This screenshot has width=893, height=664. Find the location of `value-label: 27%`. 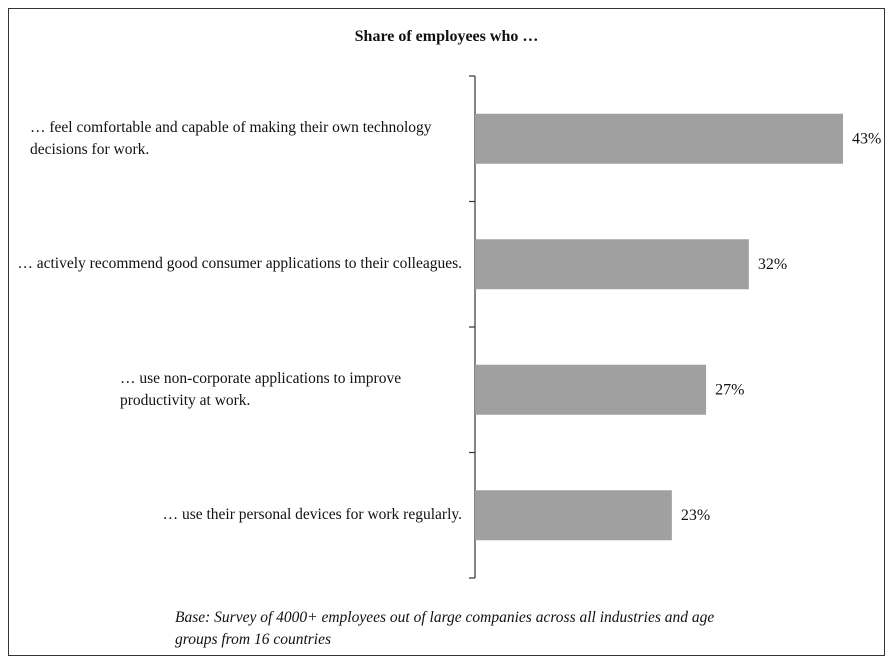

value-label: 27% is located at coordinates (729, 389).